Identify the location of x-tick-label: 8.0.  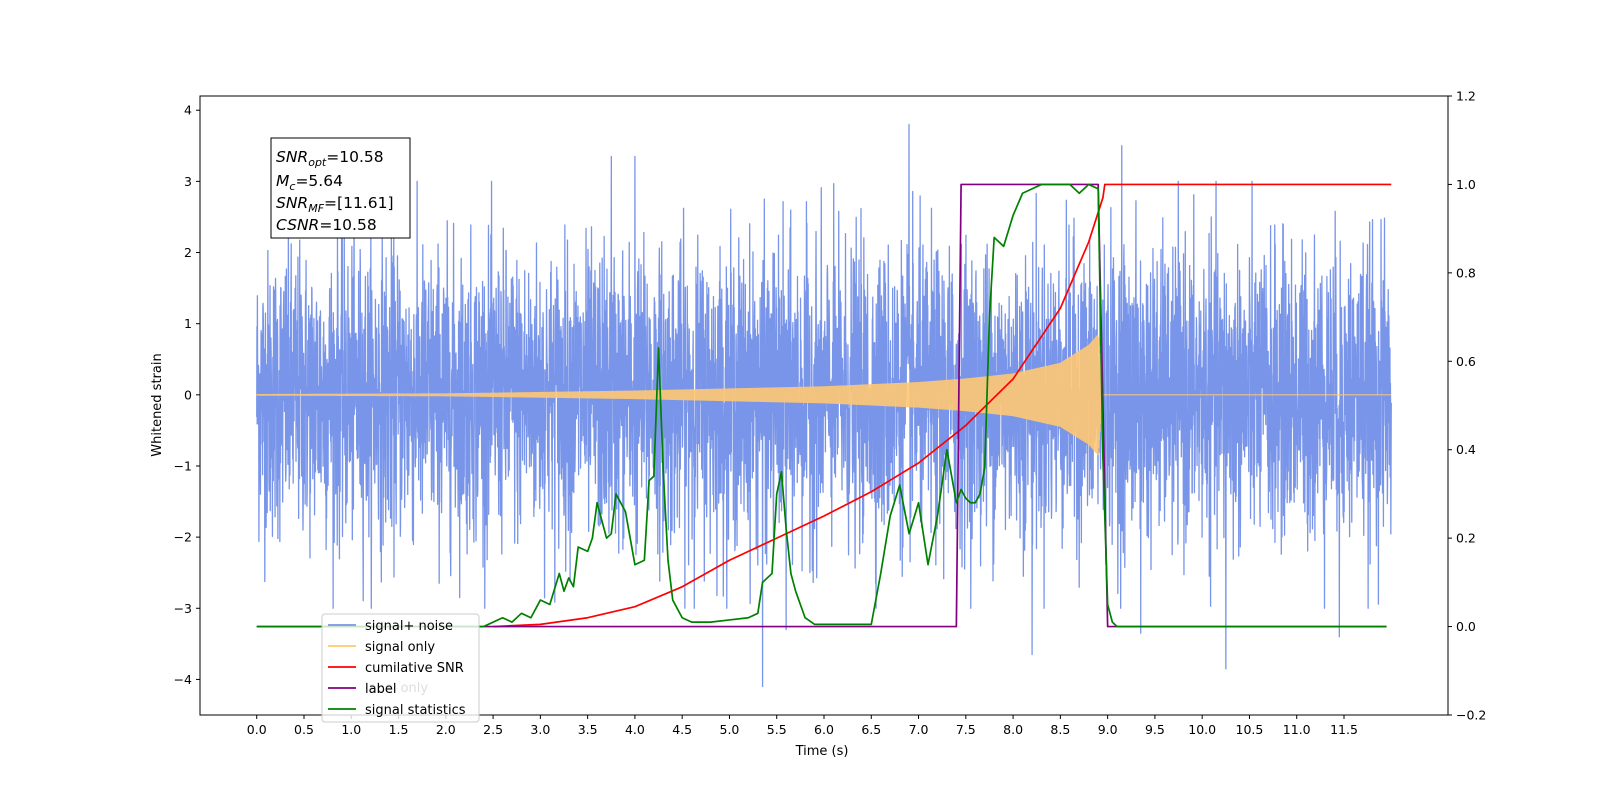
(1013, 729).